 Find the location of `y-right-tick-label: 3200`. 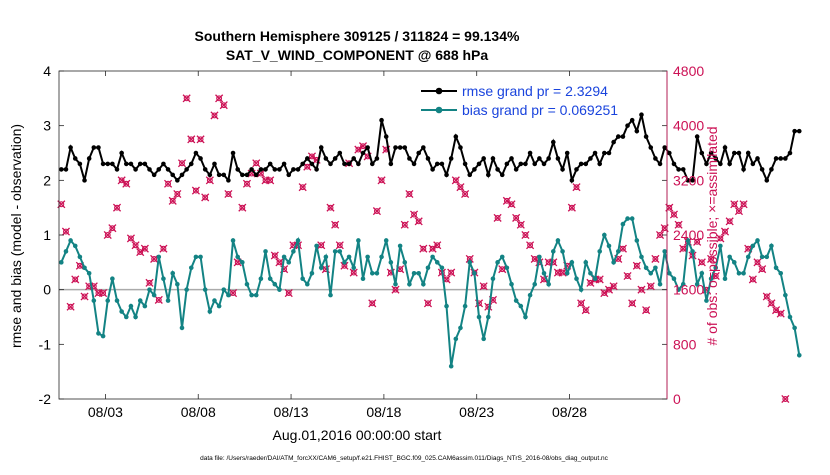

y-right-tick-label: 3200 is located at coordinates (688, 180).